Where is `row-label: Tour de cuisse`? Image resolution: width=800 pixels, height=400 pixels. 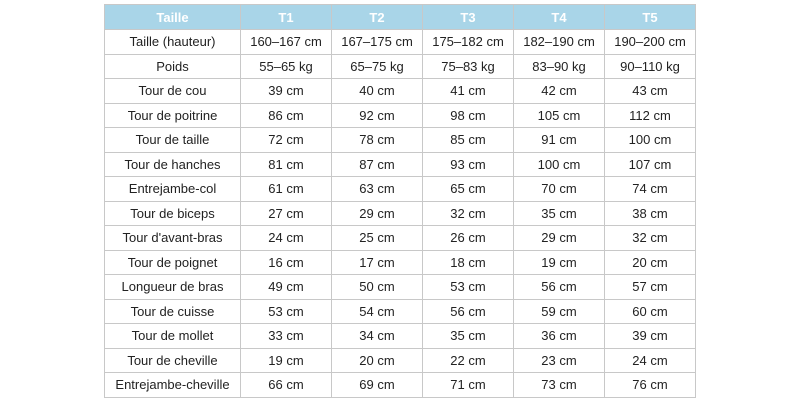
row-label: Tour de cuisse is located at coordinates (172, 311).